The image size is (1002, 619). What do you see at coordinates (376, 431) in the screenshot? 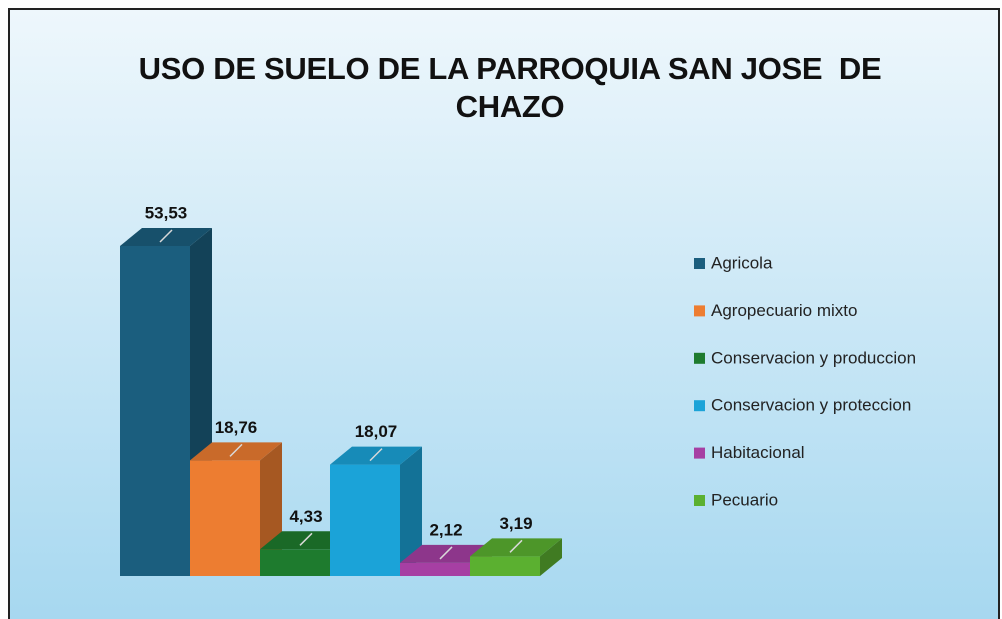
I see `data-label: 18,07` at bounding box center [376, 431].